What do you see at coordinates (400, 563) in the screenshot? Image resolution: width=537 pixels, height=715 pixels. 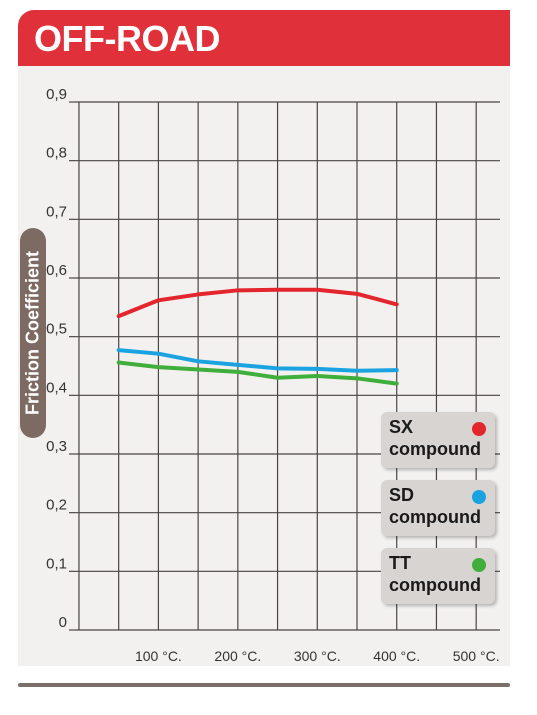 I see `legend-tt-name: TT` at bounding box center [400, 563].